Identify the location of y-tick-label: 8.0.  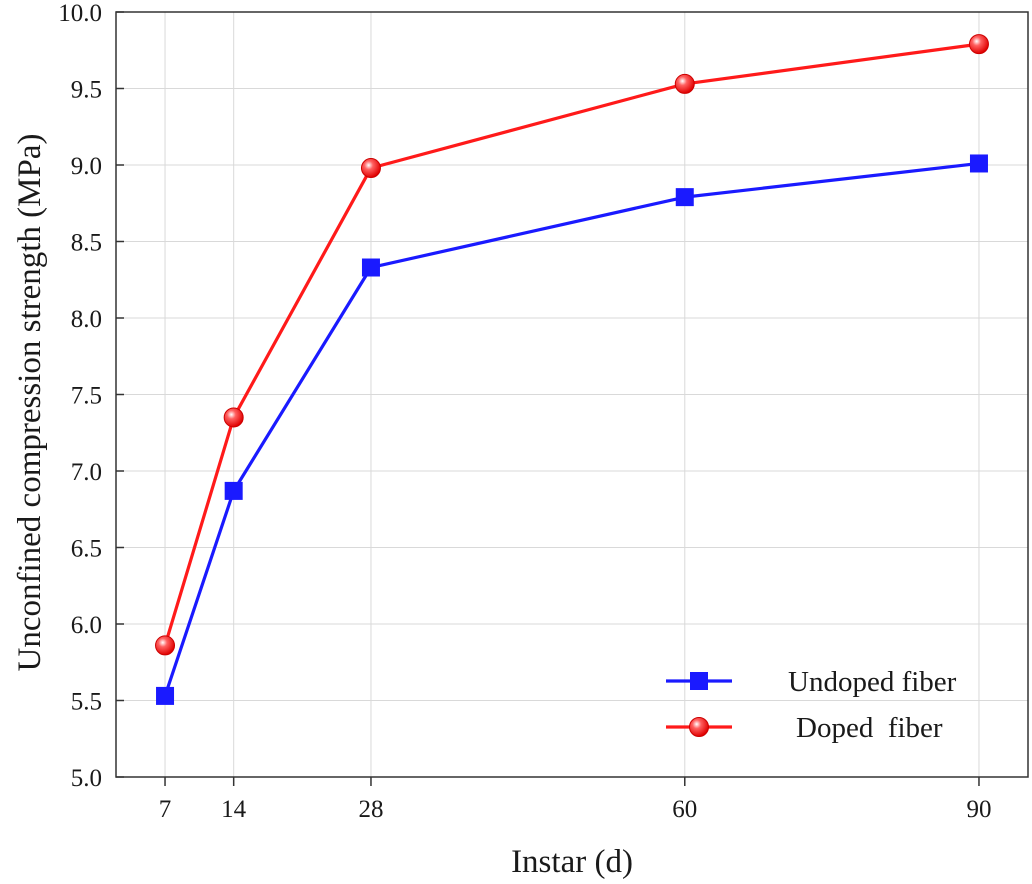
(86, 319).